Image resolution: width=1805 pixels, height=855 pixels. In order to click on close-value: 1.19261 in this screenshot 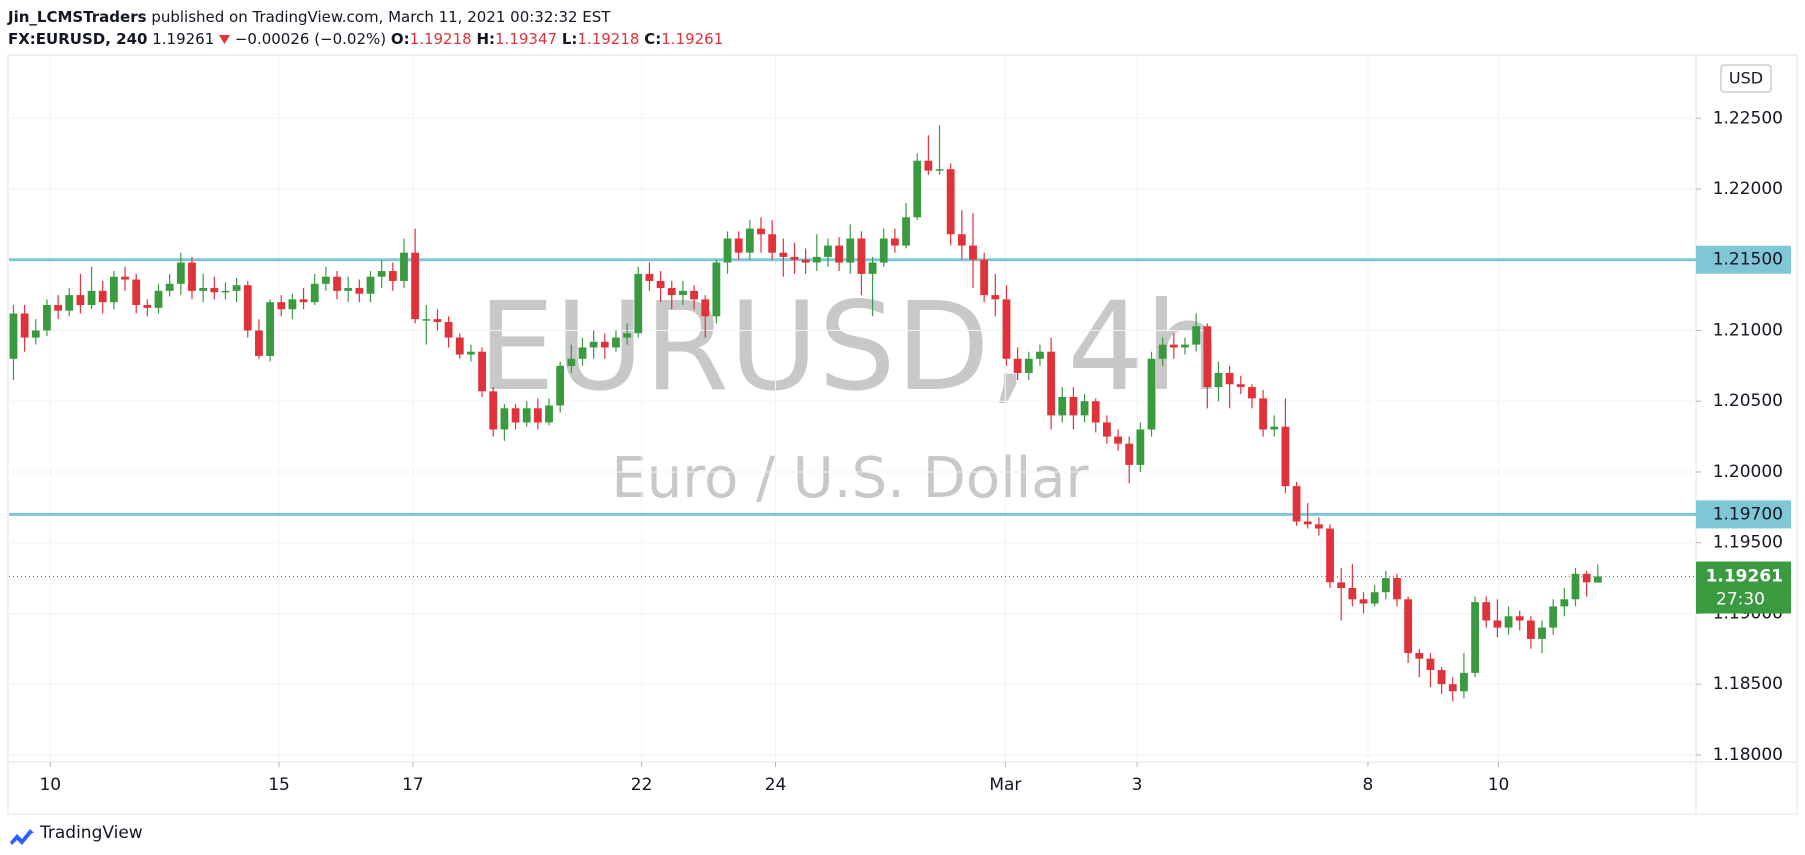, I will do `click(692, 39)`.